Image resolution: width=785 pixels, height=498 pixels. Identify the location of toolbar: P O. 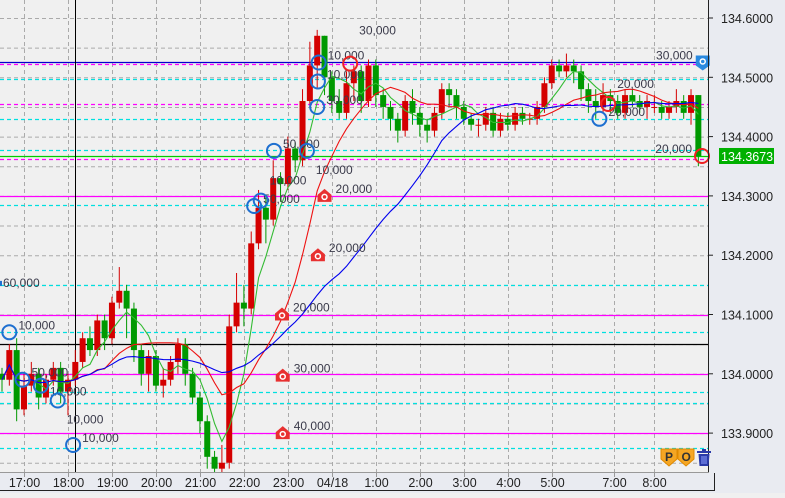
(685, 457).